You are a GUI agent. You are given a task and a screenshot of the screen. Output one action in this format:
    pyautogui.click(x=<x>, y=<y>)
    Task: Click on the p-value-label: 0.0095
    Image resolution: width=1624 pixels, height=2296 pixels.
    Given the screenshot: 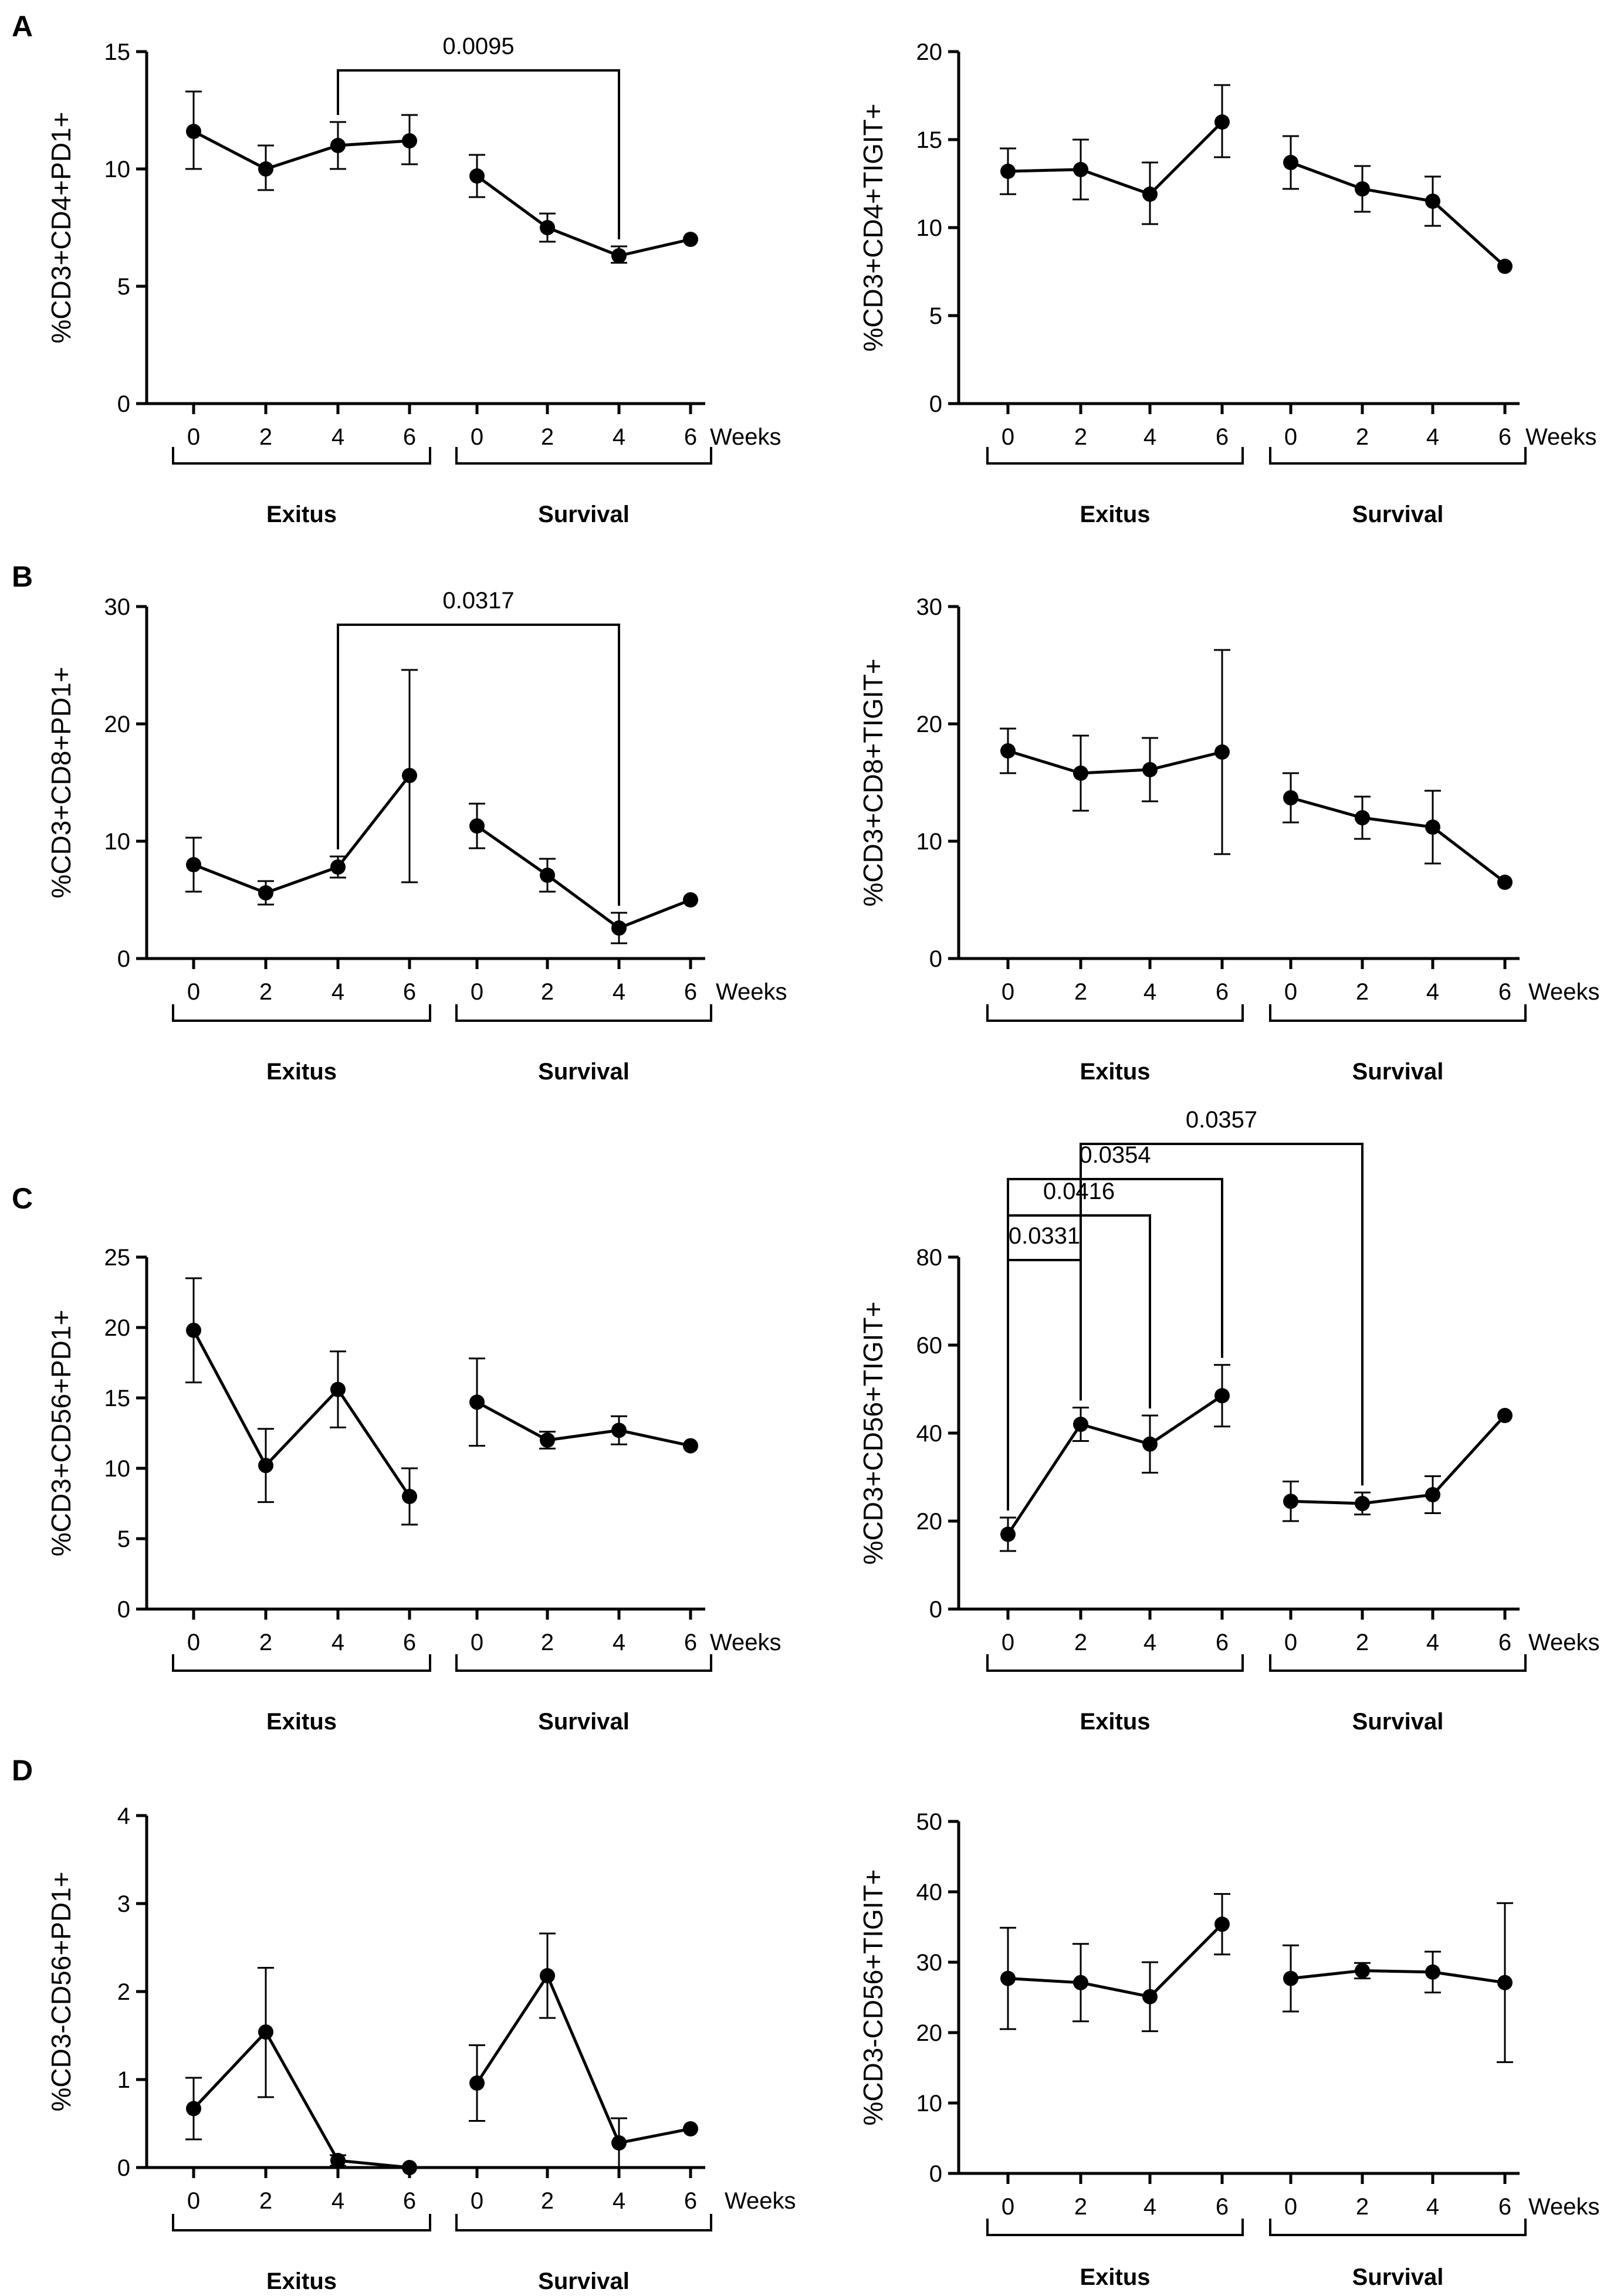 What is the action you would take?
    pyautogui.click(x=478, y=46)
    